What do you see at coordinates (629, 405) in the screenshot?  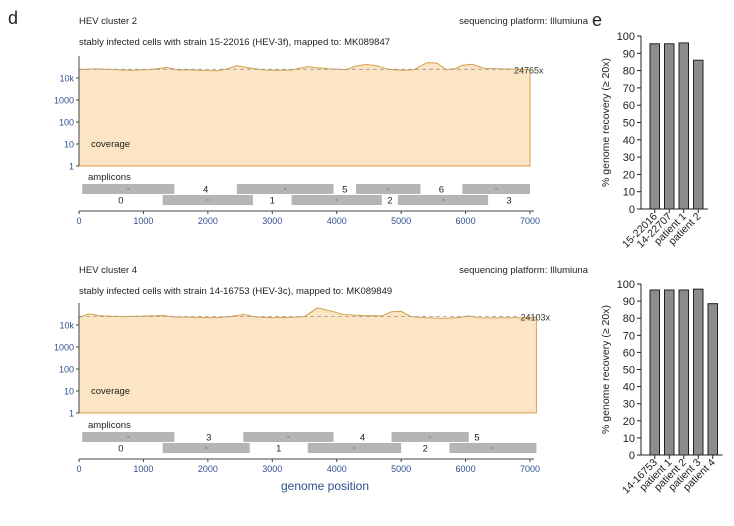 I see `y-tick-label: 30` at bounding box center [629, 405].